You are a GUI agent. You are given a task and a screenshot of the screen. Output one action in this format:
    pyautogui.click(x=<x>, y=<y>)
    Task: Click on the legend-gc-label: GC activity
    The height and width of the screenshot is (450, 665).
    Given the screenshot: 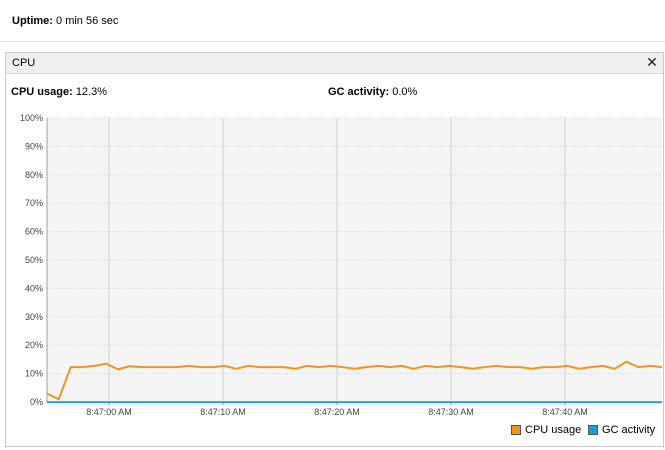 What is the action you would take?
    pyautogui.click(x=628, y=430)
    